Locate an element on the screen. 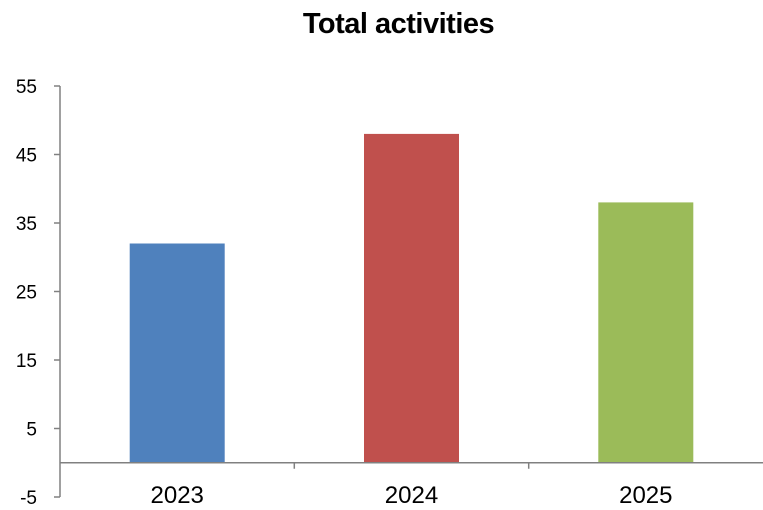  chart-title: Total activities is located at coordinates (398, 24).